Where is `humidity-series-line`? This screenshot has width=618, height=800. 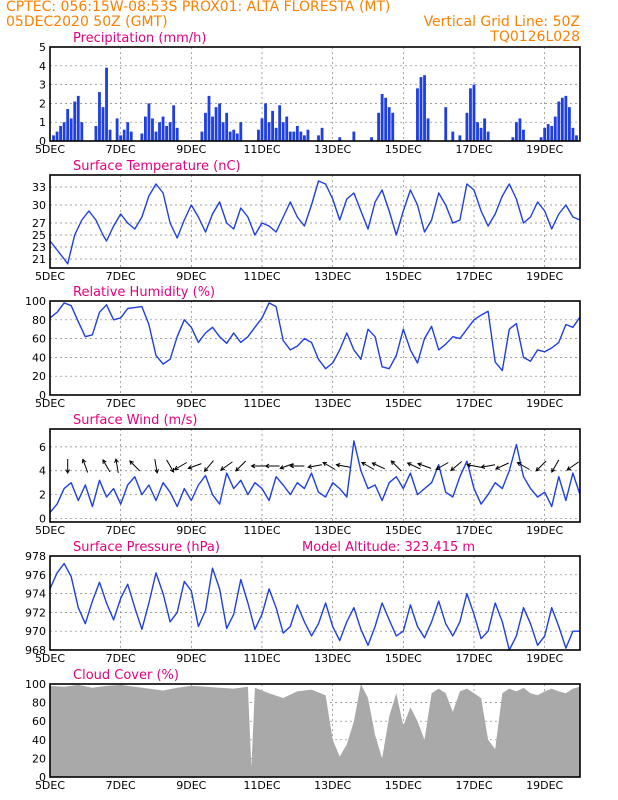
humidity-series-line is located at coordinates (315, 337).